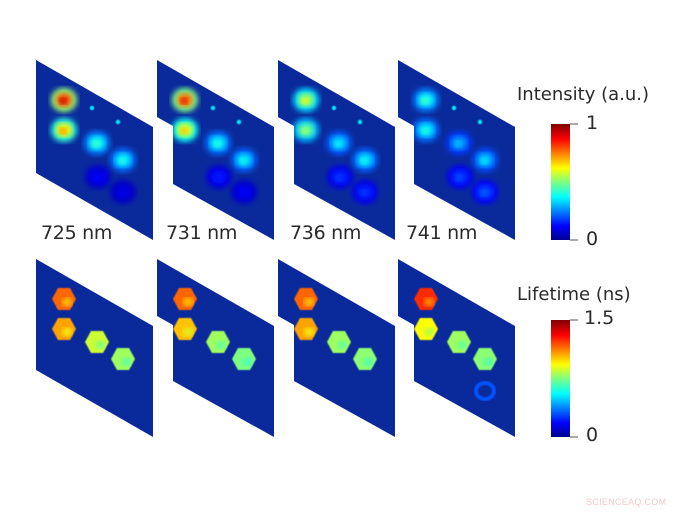 The image size is (684, 514). I want to click on intensity-colorbar, so click(560, 182).